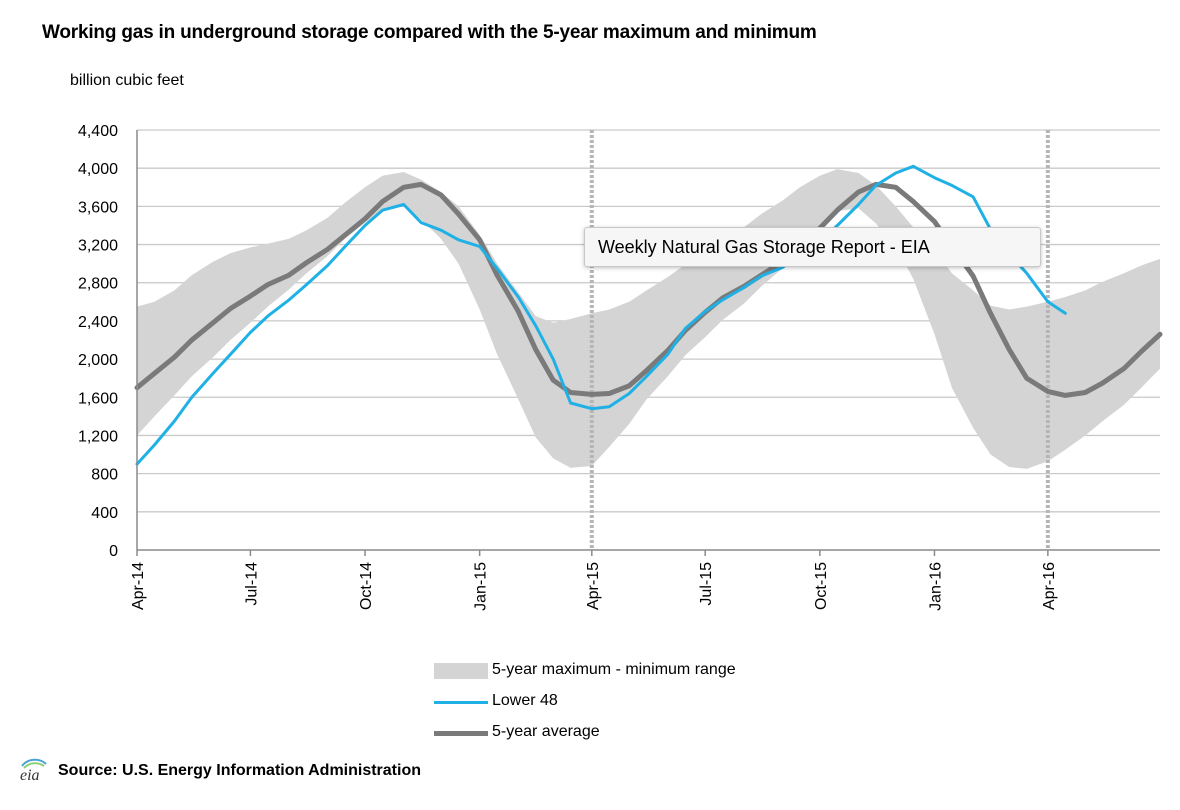 This screenshot has height=810, width=1180. Describe the element at coordinates (98, 169) in the screenshot. I see `y-tick-label: 4,000` at that location.